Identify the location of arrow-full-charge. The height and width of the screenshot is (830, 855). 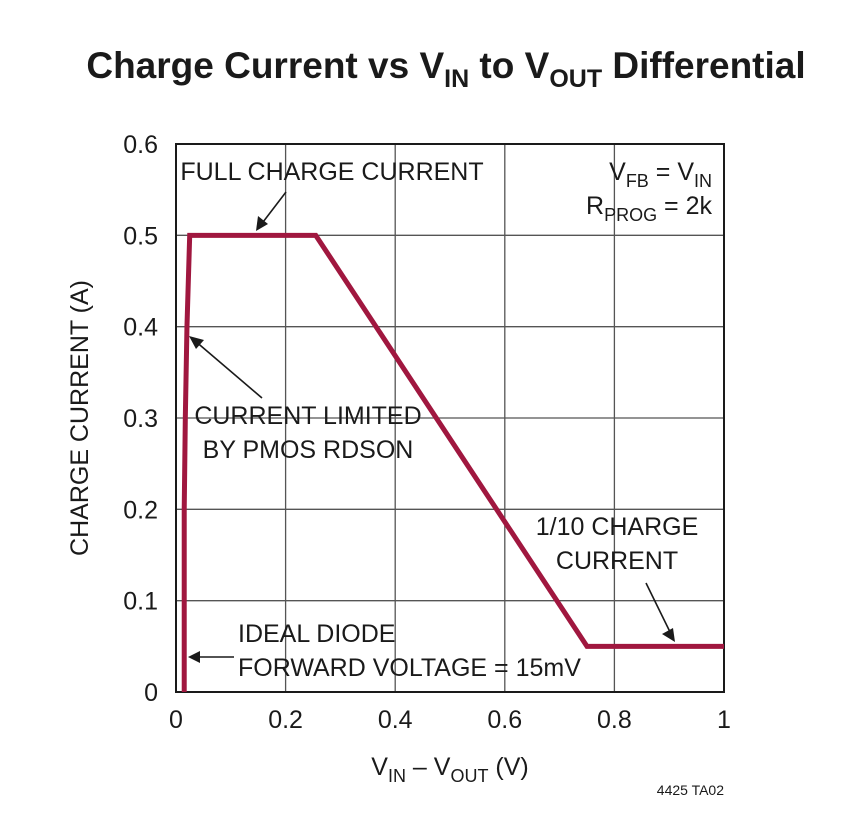
(273, 209).